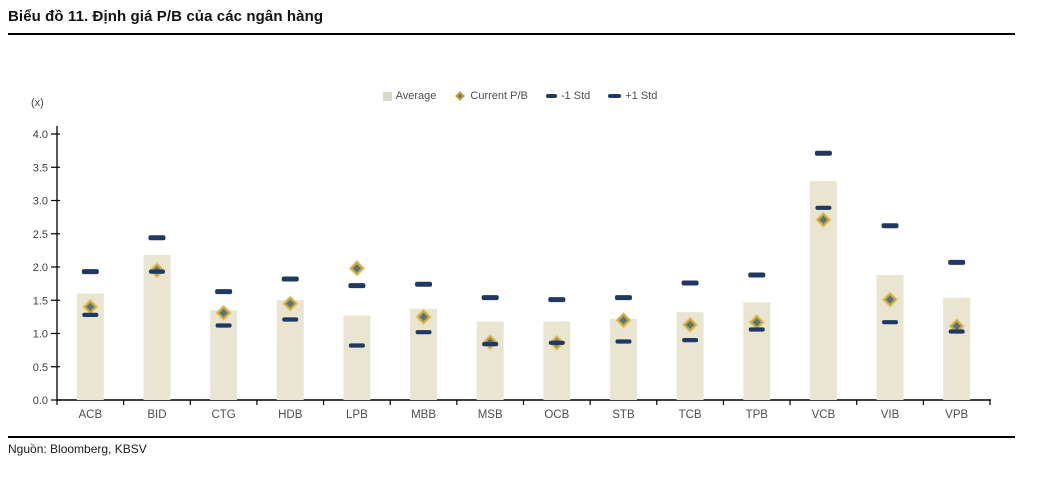 This screenshot has width=1040, height=480. Describe the element at coordinates (40, 202) in the screenshot. I see `y-tick-label: 3.0` at that location.